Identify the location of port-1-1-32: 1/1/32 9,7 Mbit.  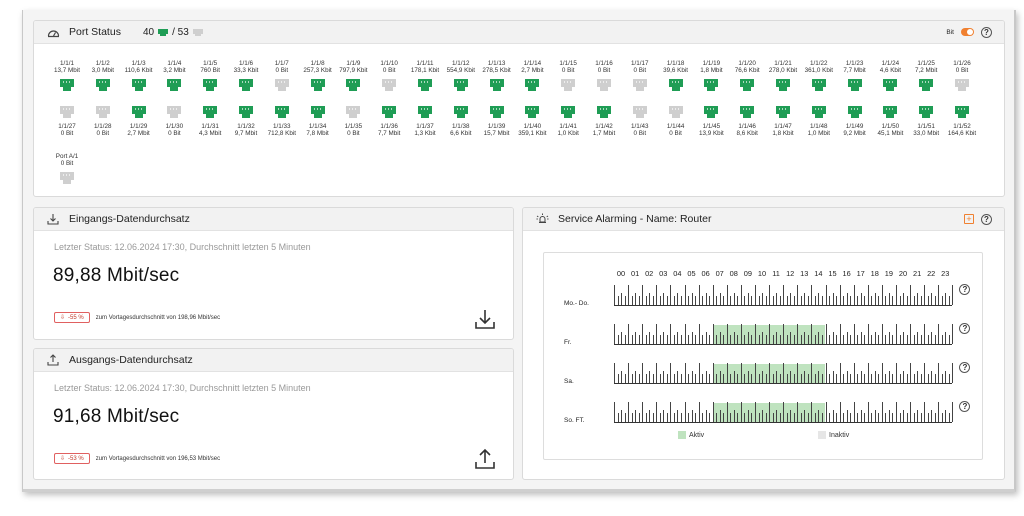
(246, 121).